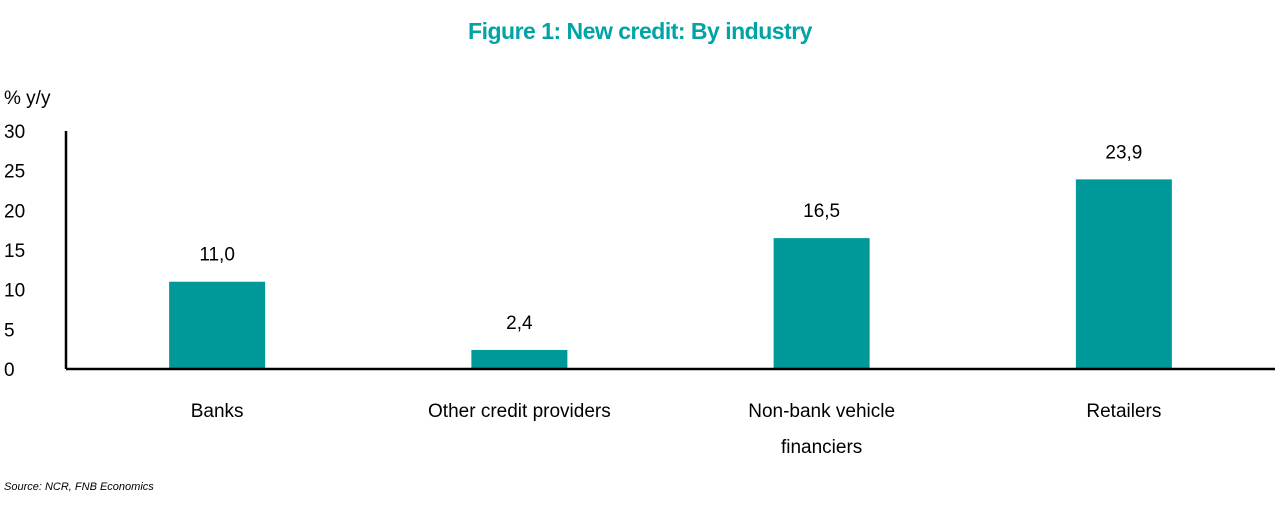 Image resolution: width=1280 pixels, height=520 pixels. Describe the element at coordinates (519, 411) in the screenshot. I see `x-tick-label: Other credit providers` at that location.